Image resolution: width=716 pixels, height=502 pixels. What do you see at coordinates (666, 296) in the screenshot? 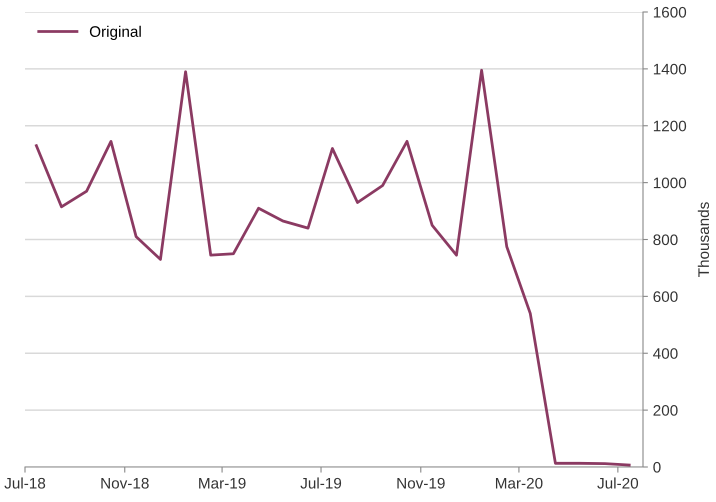
I see `y-tick-label: 600` at bounding box center [666, 296].